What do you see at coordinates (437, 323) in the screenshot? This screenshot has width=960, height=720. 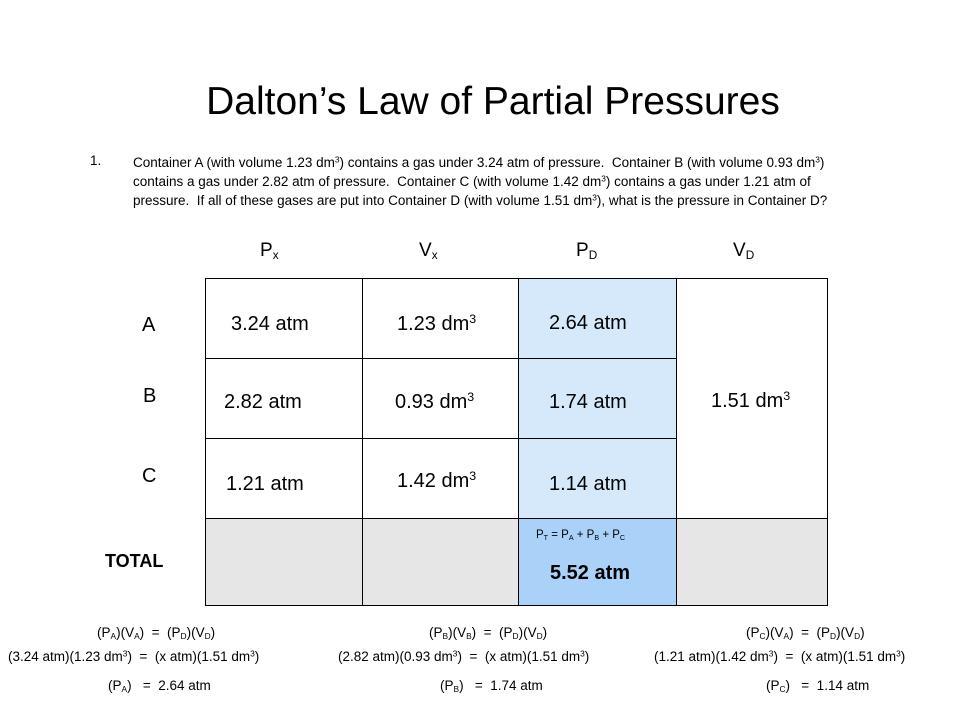 I see `value-a-vx: 1.23 dm3` at bounding box center [437, 323].